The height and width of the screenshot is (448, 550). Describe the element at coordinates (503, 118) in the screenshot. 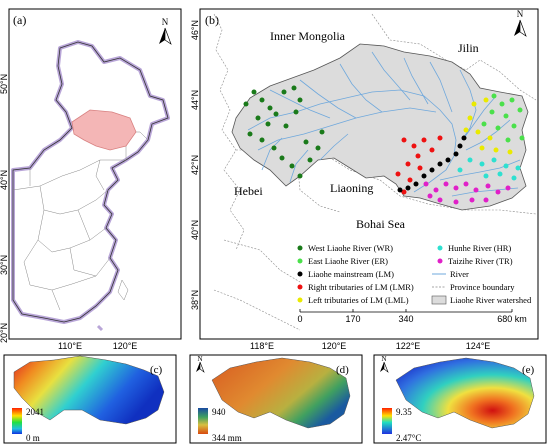

I see `stations-er` at that location.